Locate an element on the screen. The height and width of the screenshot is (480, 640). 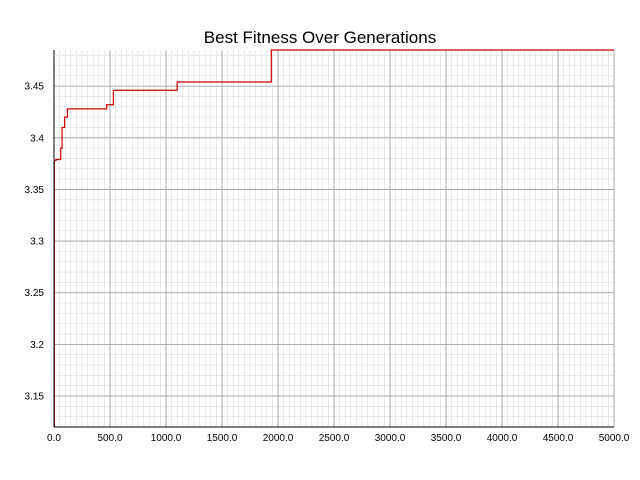
y-tick-label: 3.3 is located at coordinates (37, 242).